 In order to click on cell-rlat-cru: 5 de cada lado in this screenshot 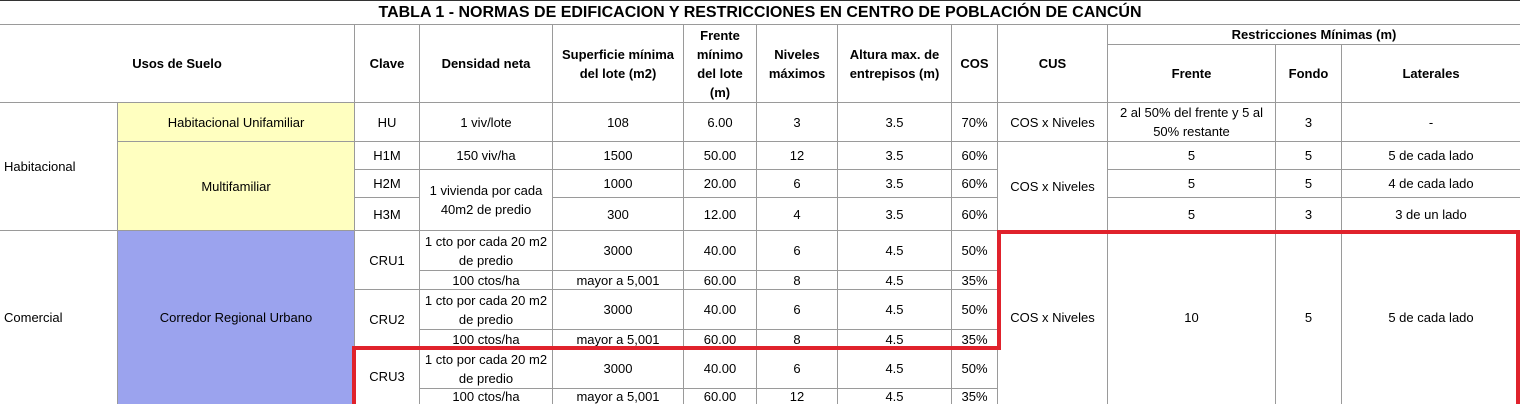, I will do `click(1431, 317)`.